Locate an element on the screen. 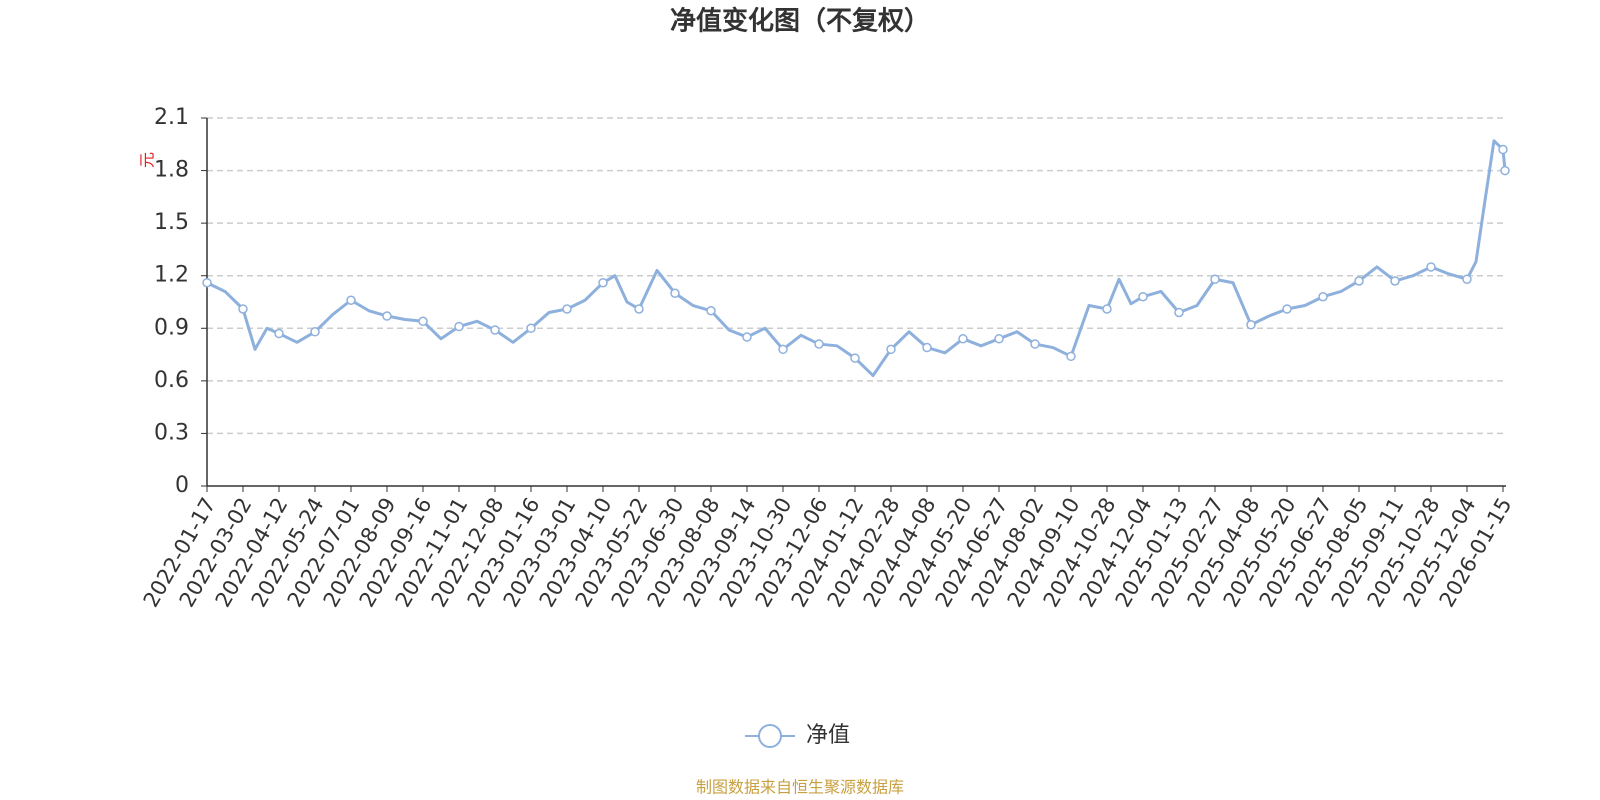  legend-label: 净值 is located at coordinates (828, 735).